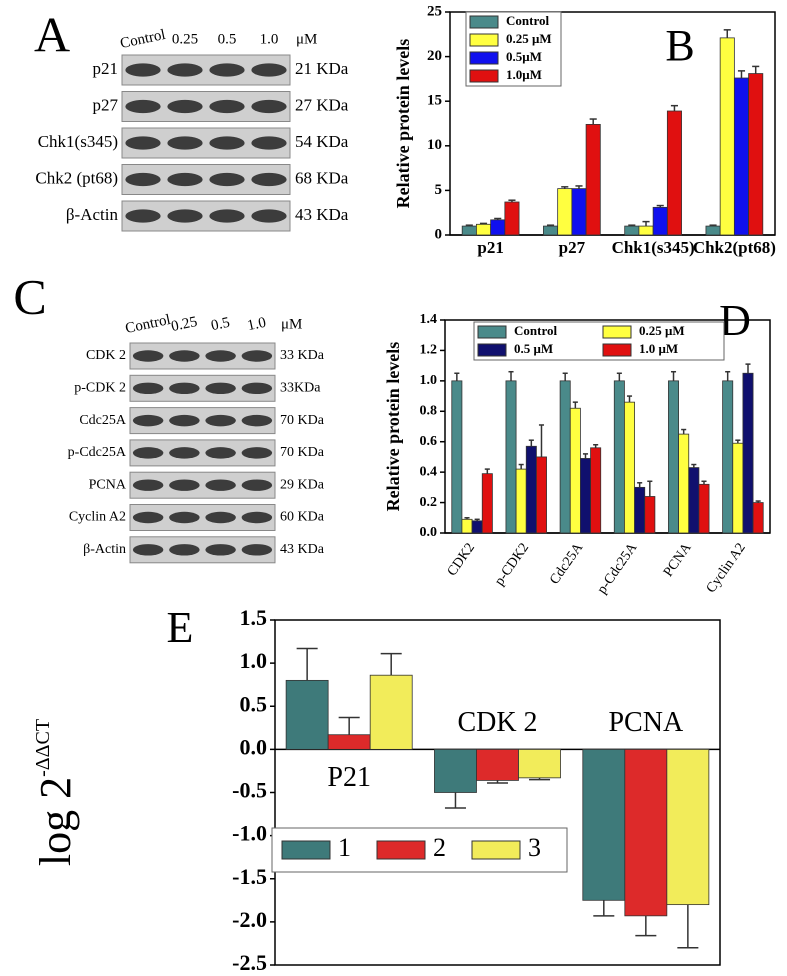 The height and width of the screenshot is (976, 787). I want to click on y-axis-label-sup: -ΔΔCT, so click(43, 748).